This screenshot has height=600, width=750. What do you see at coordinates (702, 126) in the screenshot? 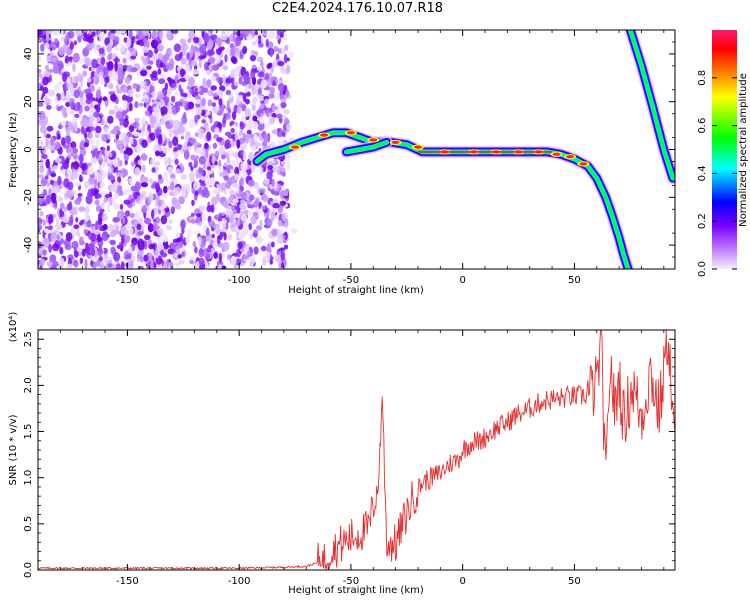
I see `colorbar-tick-label: 0.6` at bounding box center [702, 126].